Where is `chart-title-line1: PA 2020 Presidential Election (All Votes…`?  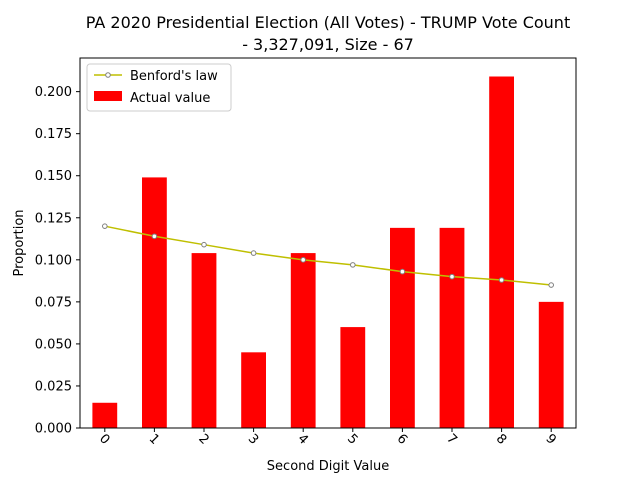
chart-title-line1: PA 2020 Presidential Election (All Votes… is located at coordinates (328, 22).